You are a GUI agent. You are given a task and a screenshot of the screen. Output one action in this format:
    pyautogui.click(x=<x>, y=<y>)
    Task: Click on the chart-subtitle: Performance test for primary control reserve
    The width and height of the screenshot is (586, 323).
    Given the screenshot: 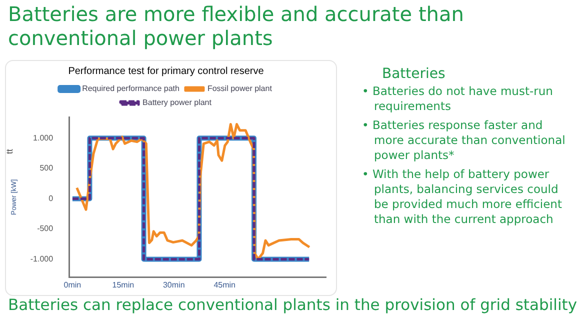 What is the action you would take?
    pyautogui.click(x=166, y=71)
    